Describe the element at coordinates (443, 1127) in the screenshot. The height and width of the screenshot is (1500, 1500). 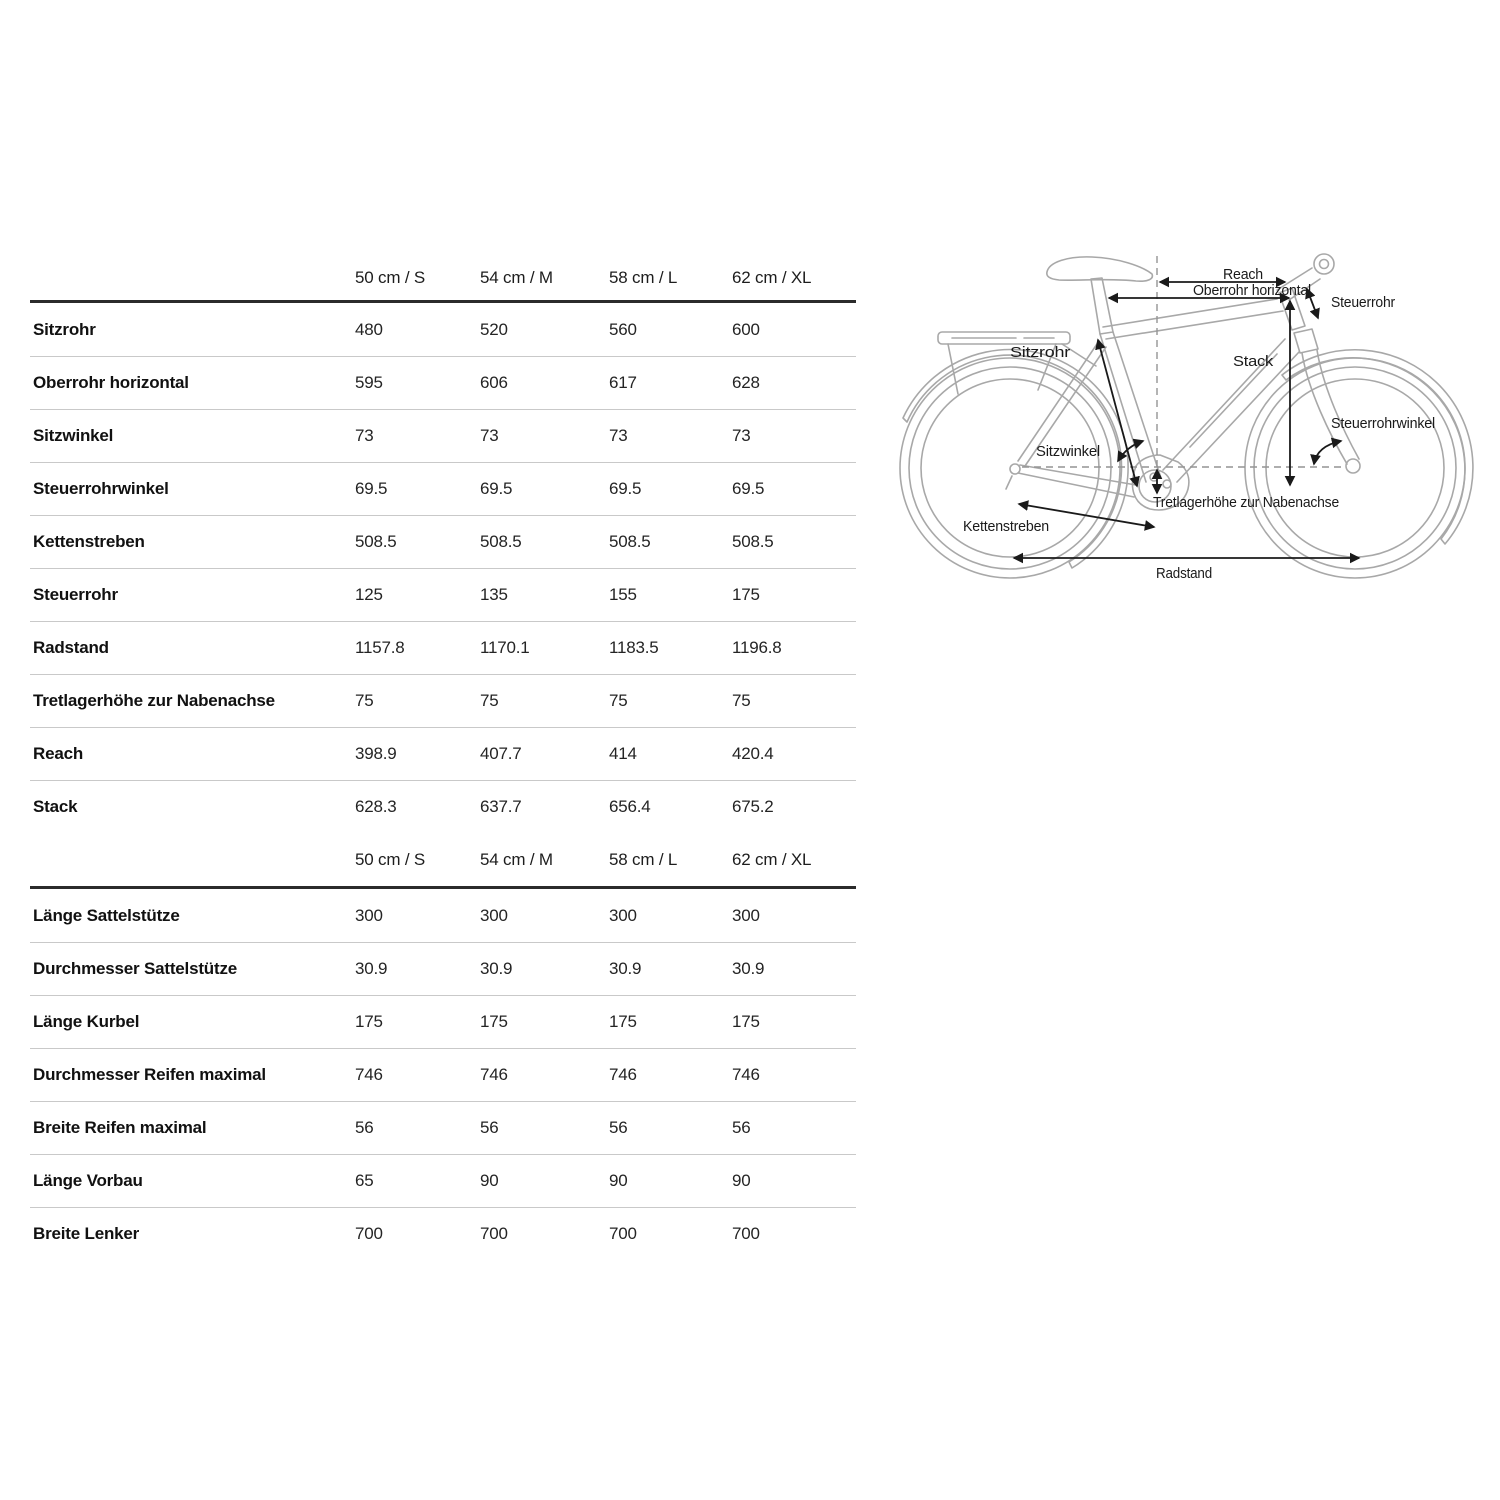
I see `table-row: Breite Reifen maximal 56 56 56 56` at that location.